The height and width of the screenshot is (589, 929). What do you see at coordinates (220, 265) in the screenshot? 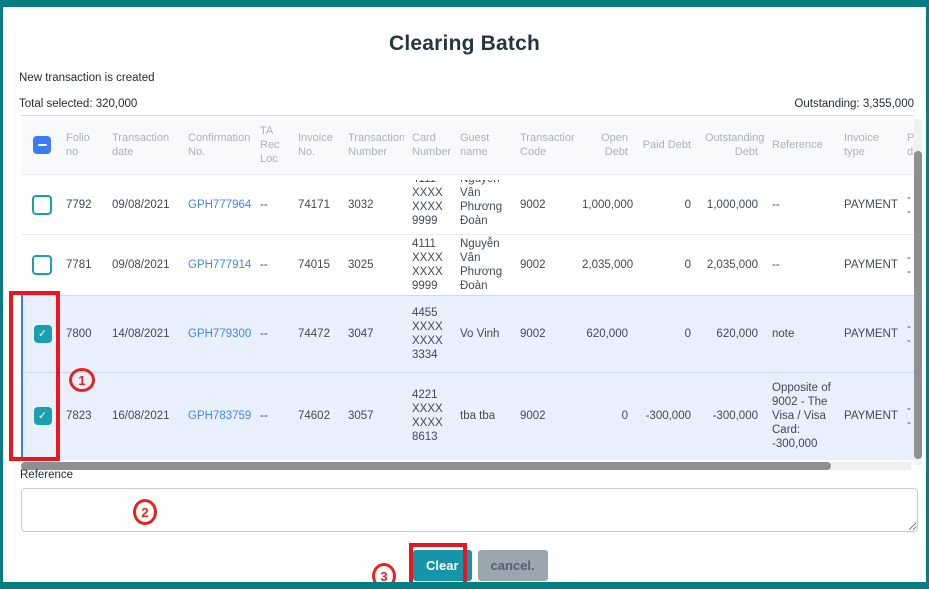
I see `confirmation-no-link: GPH777914` at bounding box center [220, 265].